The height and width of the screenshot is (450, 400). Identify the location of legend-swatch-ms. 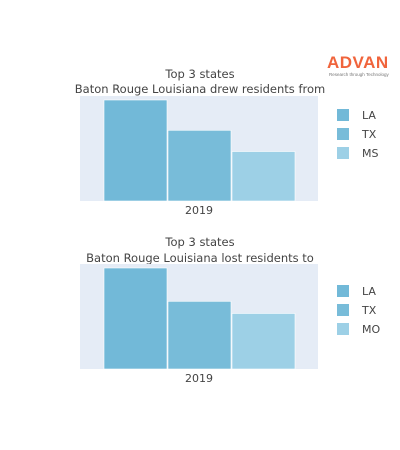
(343, 153).